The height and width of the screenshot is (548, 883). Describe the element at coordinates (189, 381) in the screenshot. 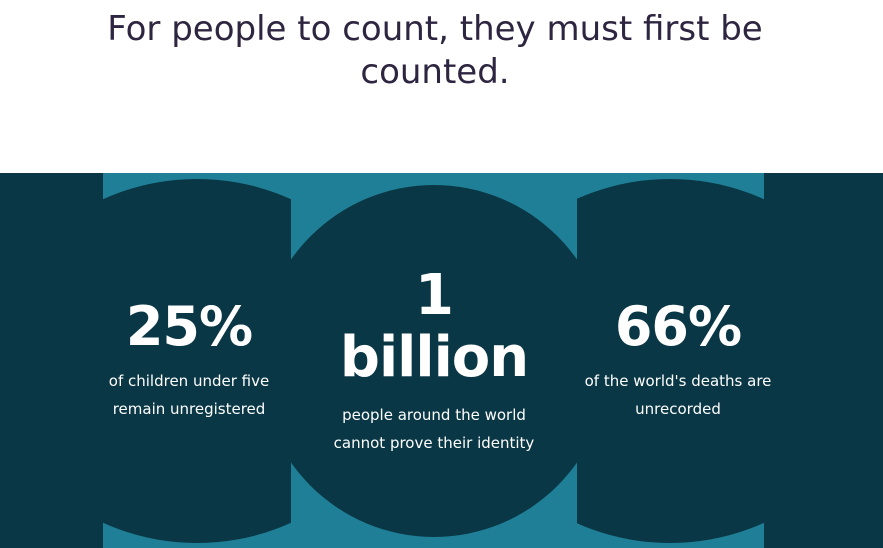

I see `stat-caption-line-1: of children under five` at that location.